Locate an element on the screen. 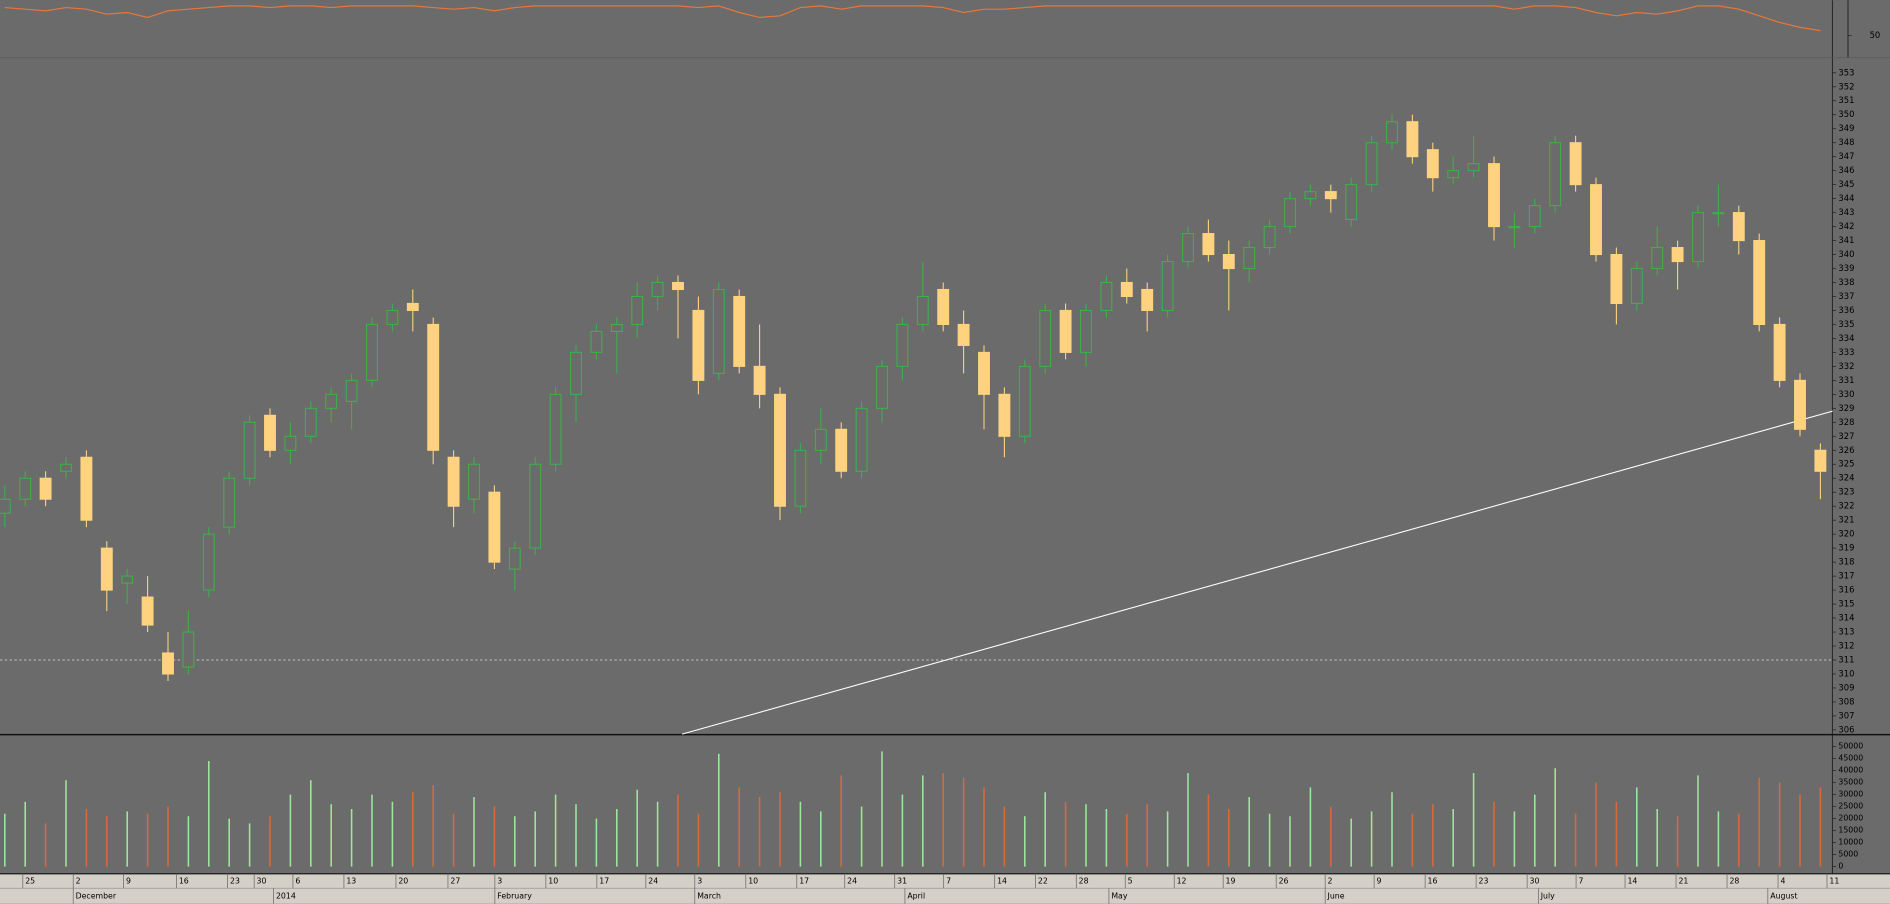 This screenshot has height=904, width=1890. y-tick-label: 332 is located at coordinates (1846, 366).